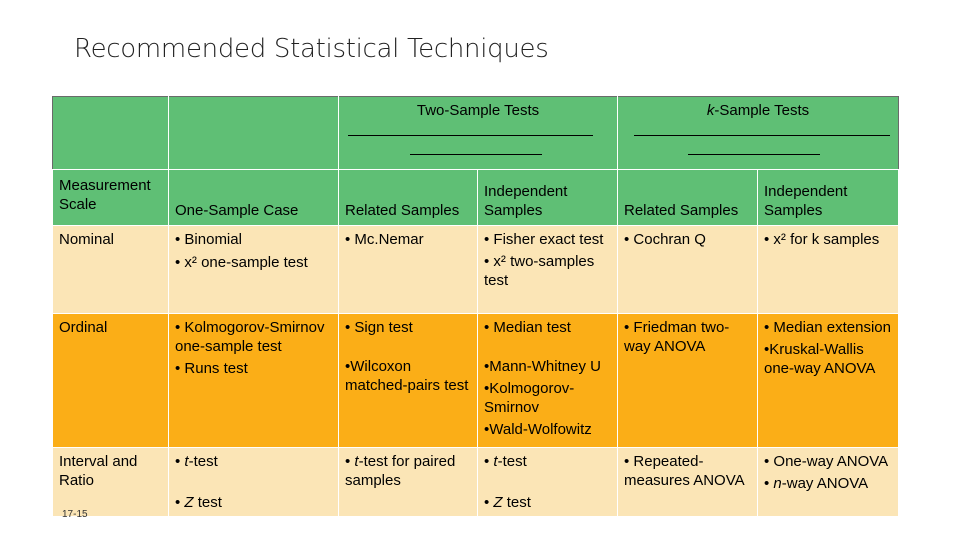 The width and height of the screenshot is (960, 540). I want to click on scale-cell: Interval and Ratio, so click(110, 482).